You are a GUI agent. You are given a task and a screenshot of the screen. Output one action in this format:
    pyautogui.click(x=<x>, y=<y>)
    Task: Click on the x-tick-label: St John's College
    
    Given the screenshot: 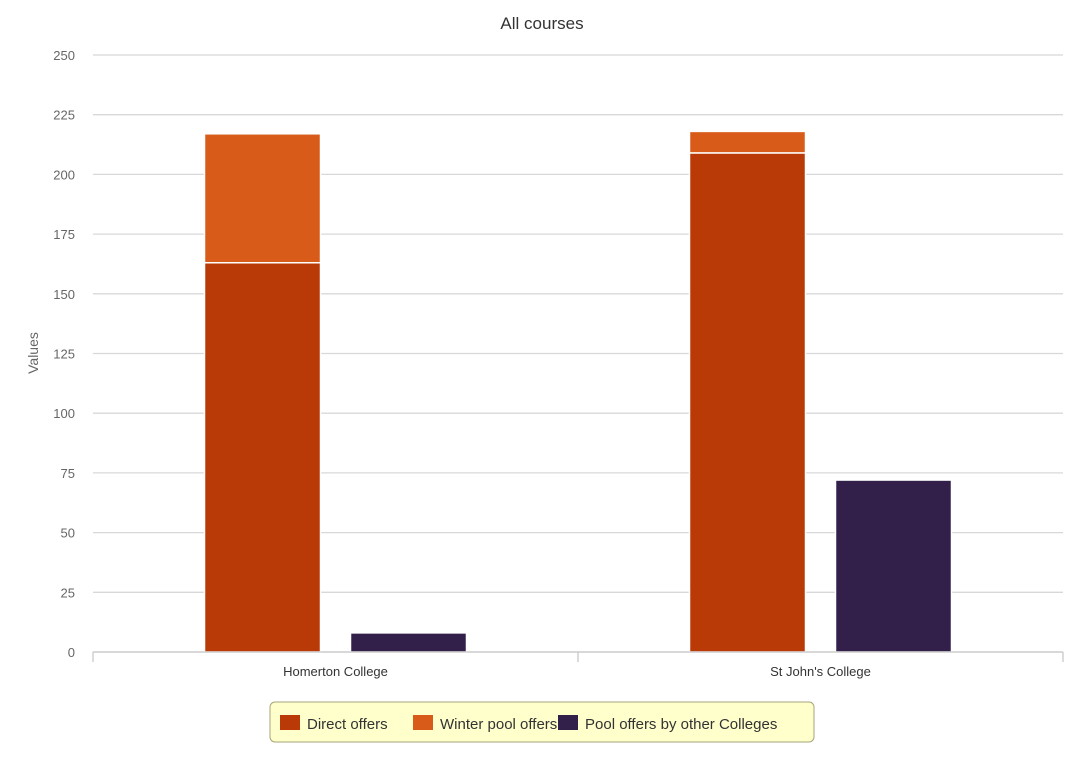 What is the action you would take?
    pyautogui.click(x=820, y=671)
    